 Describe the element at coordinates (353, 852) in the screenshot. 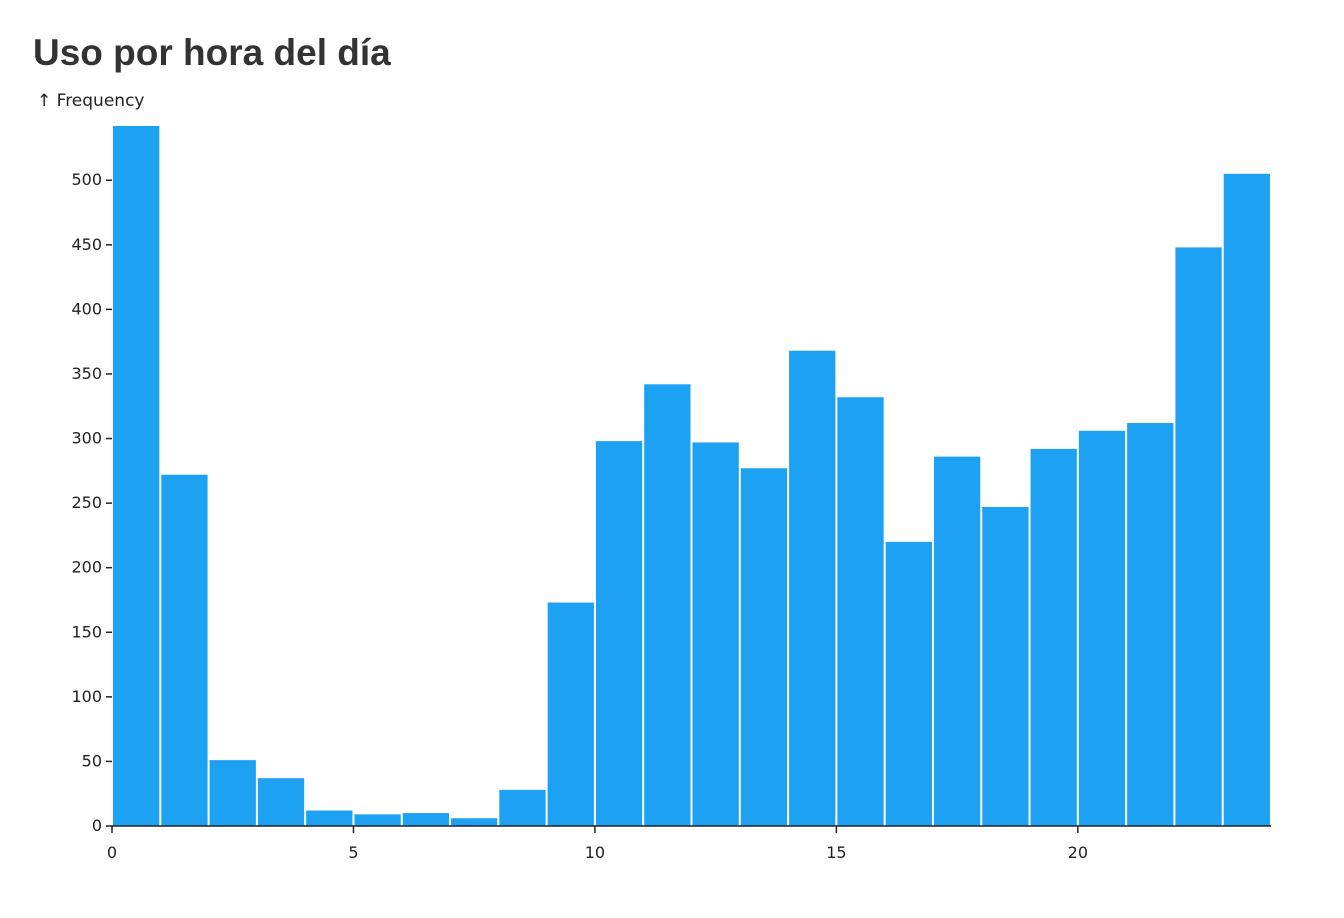

I see `x-tick-label-5: 5` at that location.